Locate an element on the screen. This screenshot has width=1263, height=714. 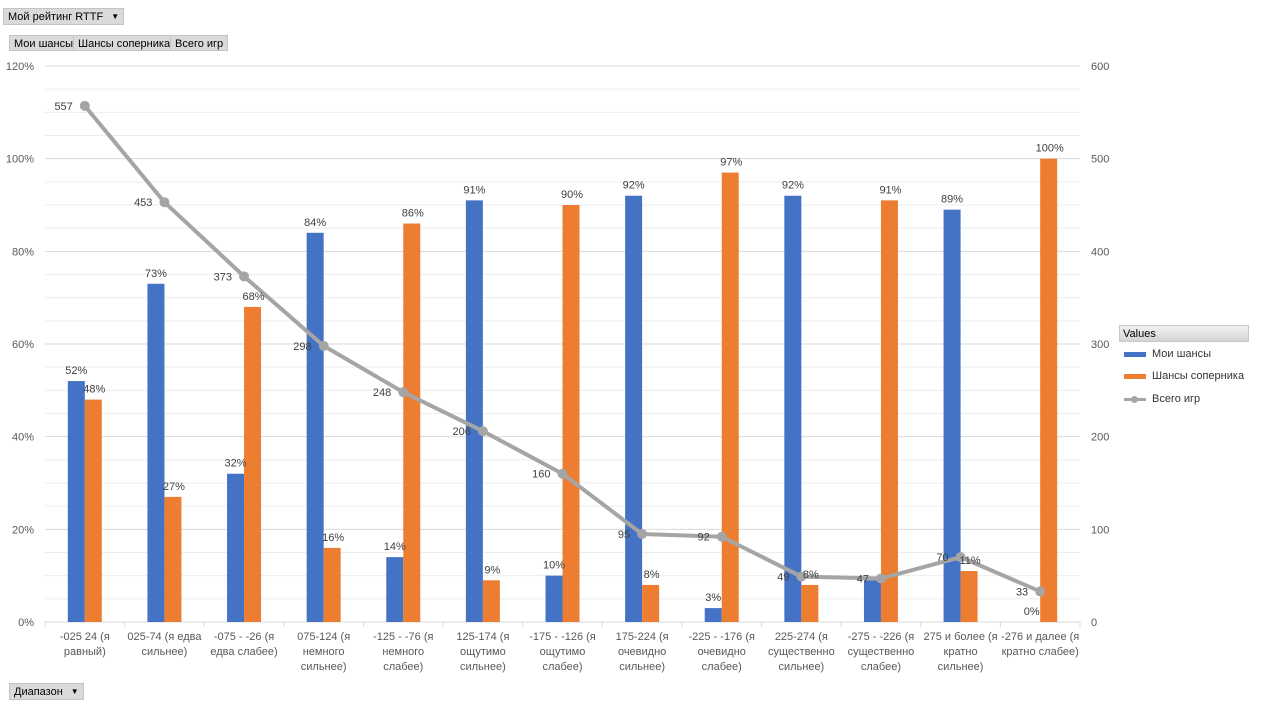
line-data-label: 373 is located at coordinates (223, 277).